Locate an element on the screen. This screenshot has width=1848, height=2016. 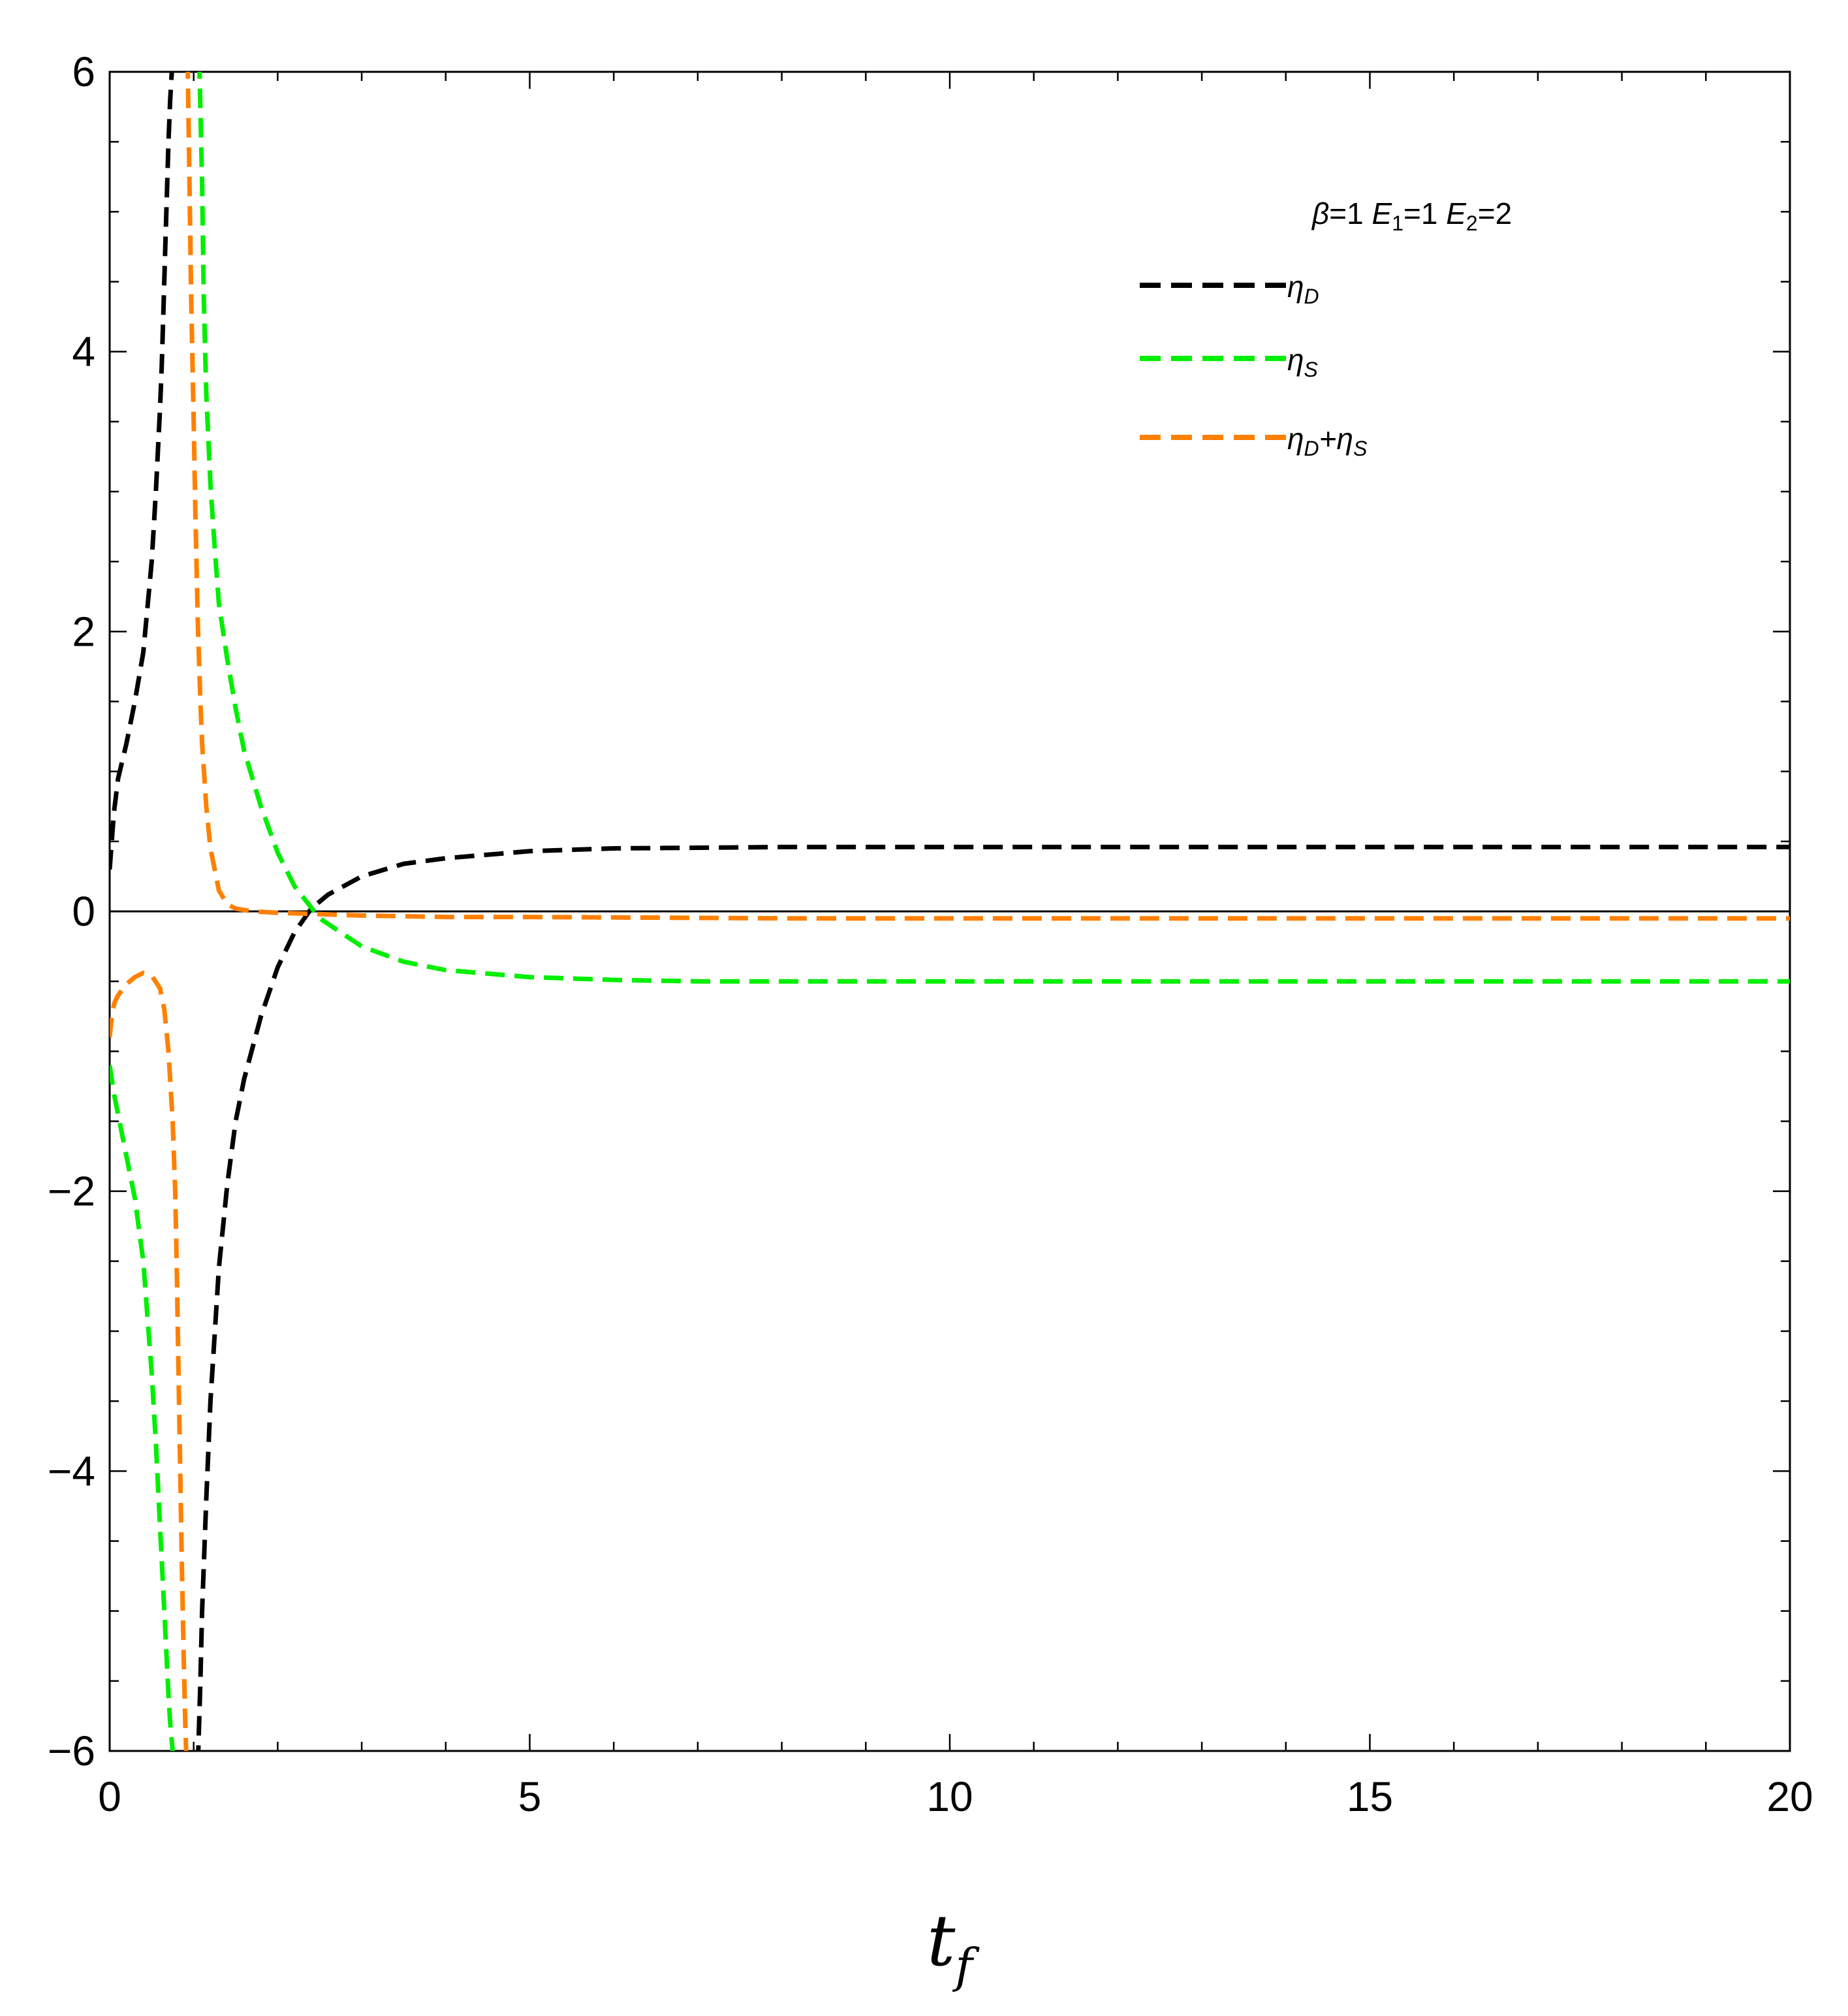
y-tick-label: 6 is located at coordinates (83, 71).